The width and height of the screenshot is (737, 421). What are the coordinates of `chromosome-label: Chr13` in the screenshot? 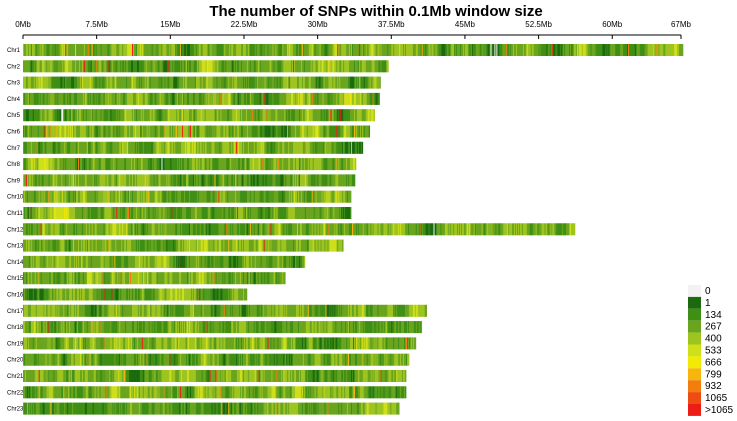 It's located at (15, 247).